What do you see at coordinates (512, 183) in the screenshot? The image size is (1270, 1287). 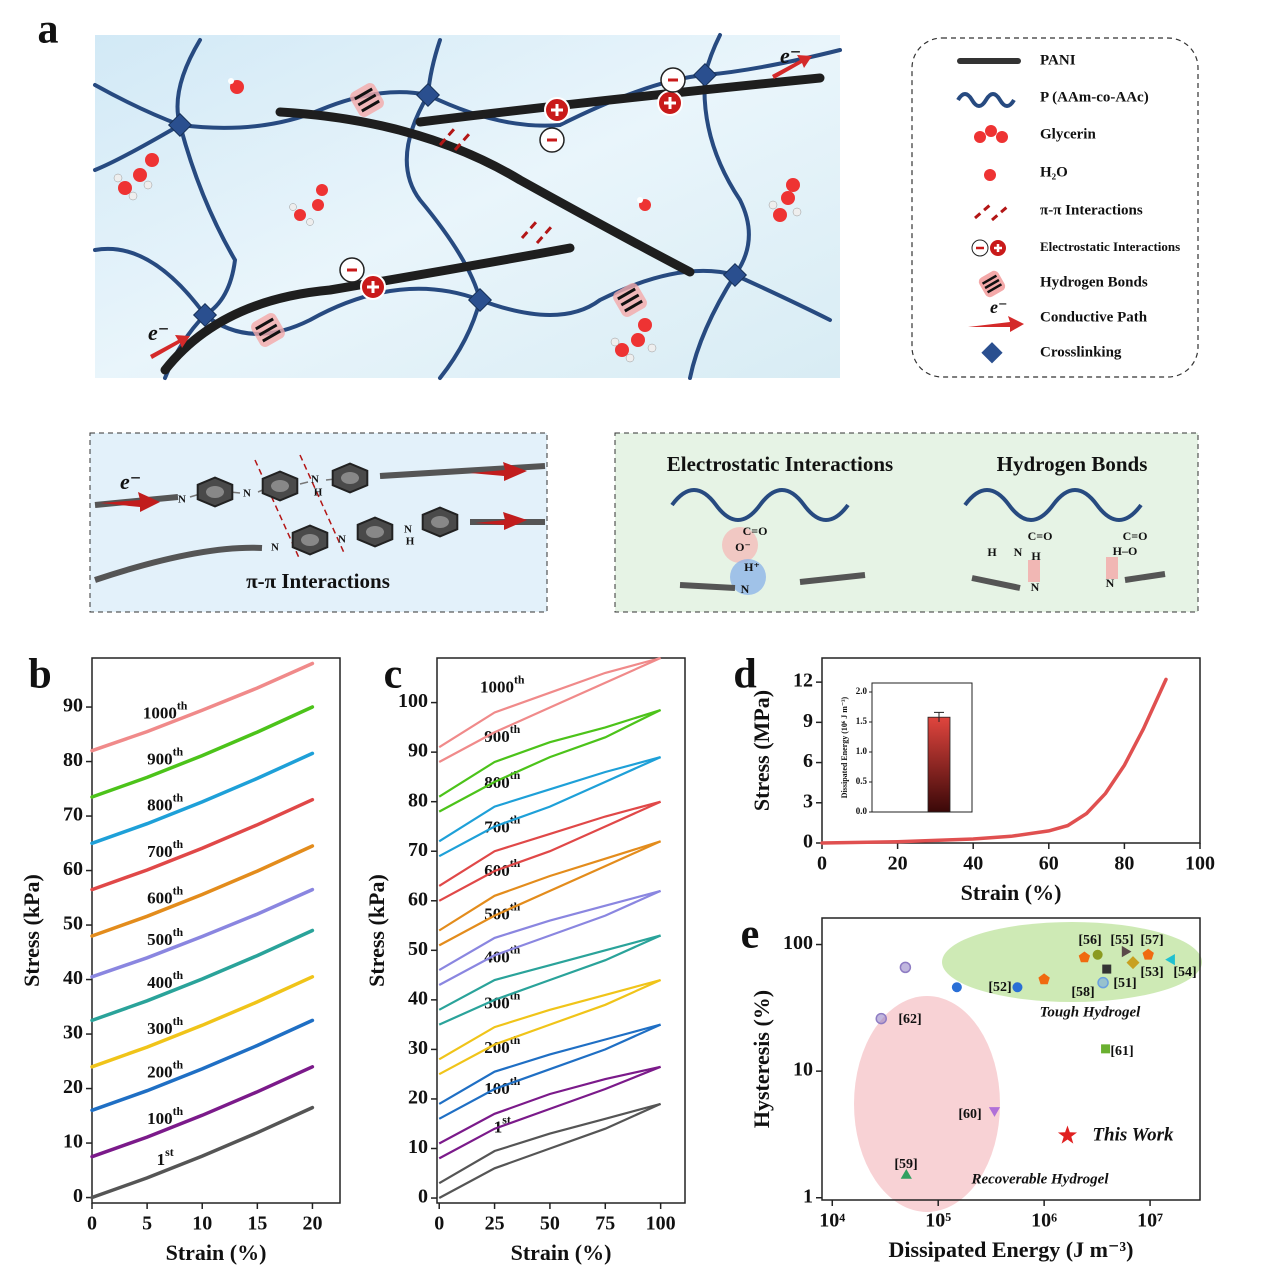 I see `charges` at bounding box center [512, 183].